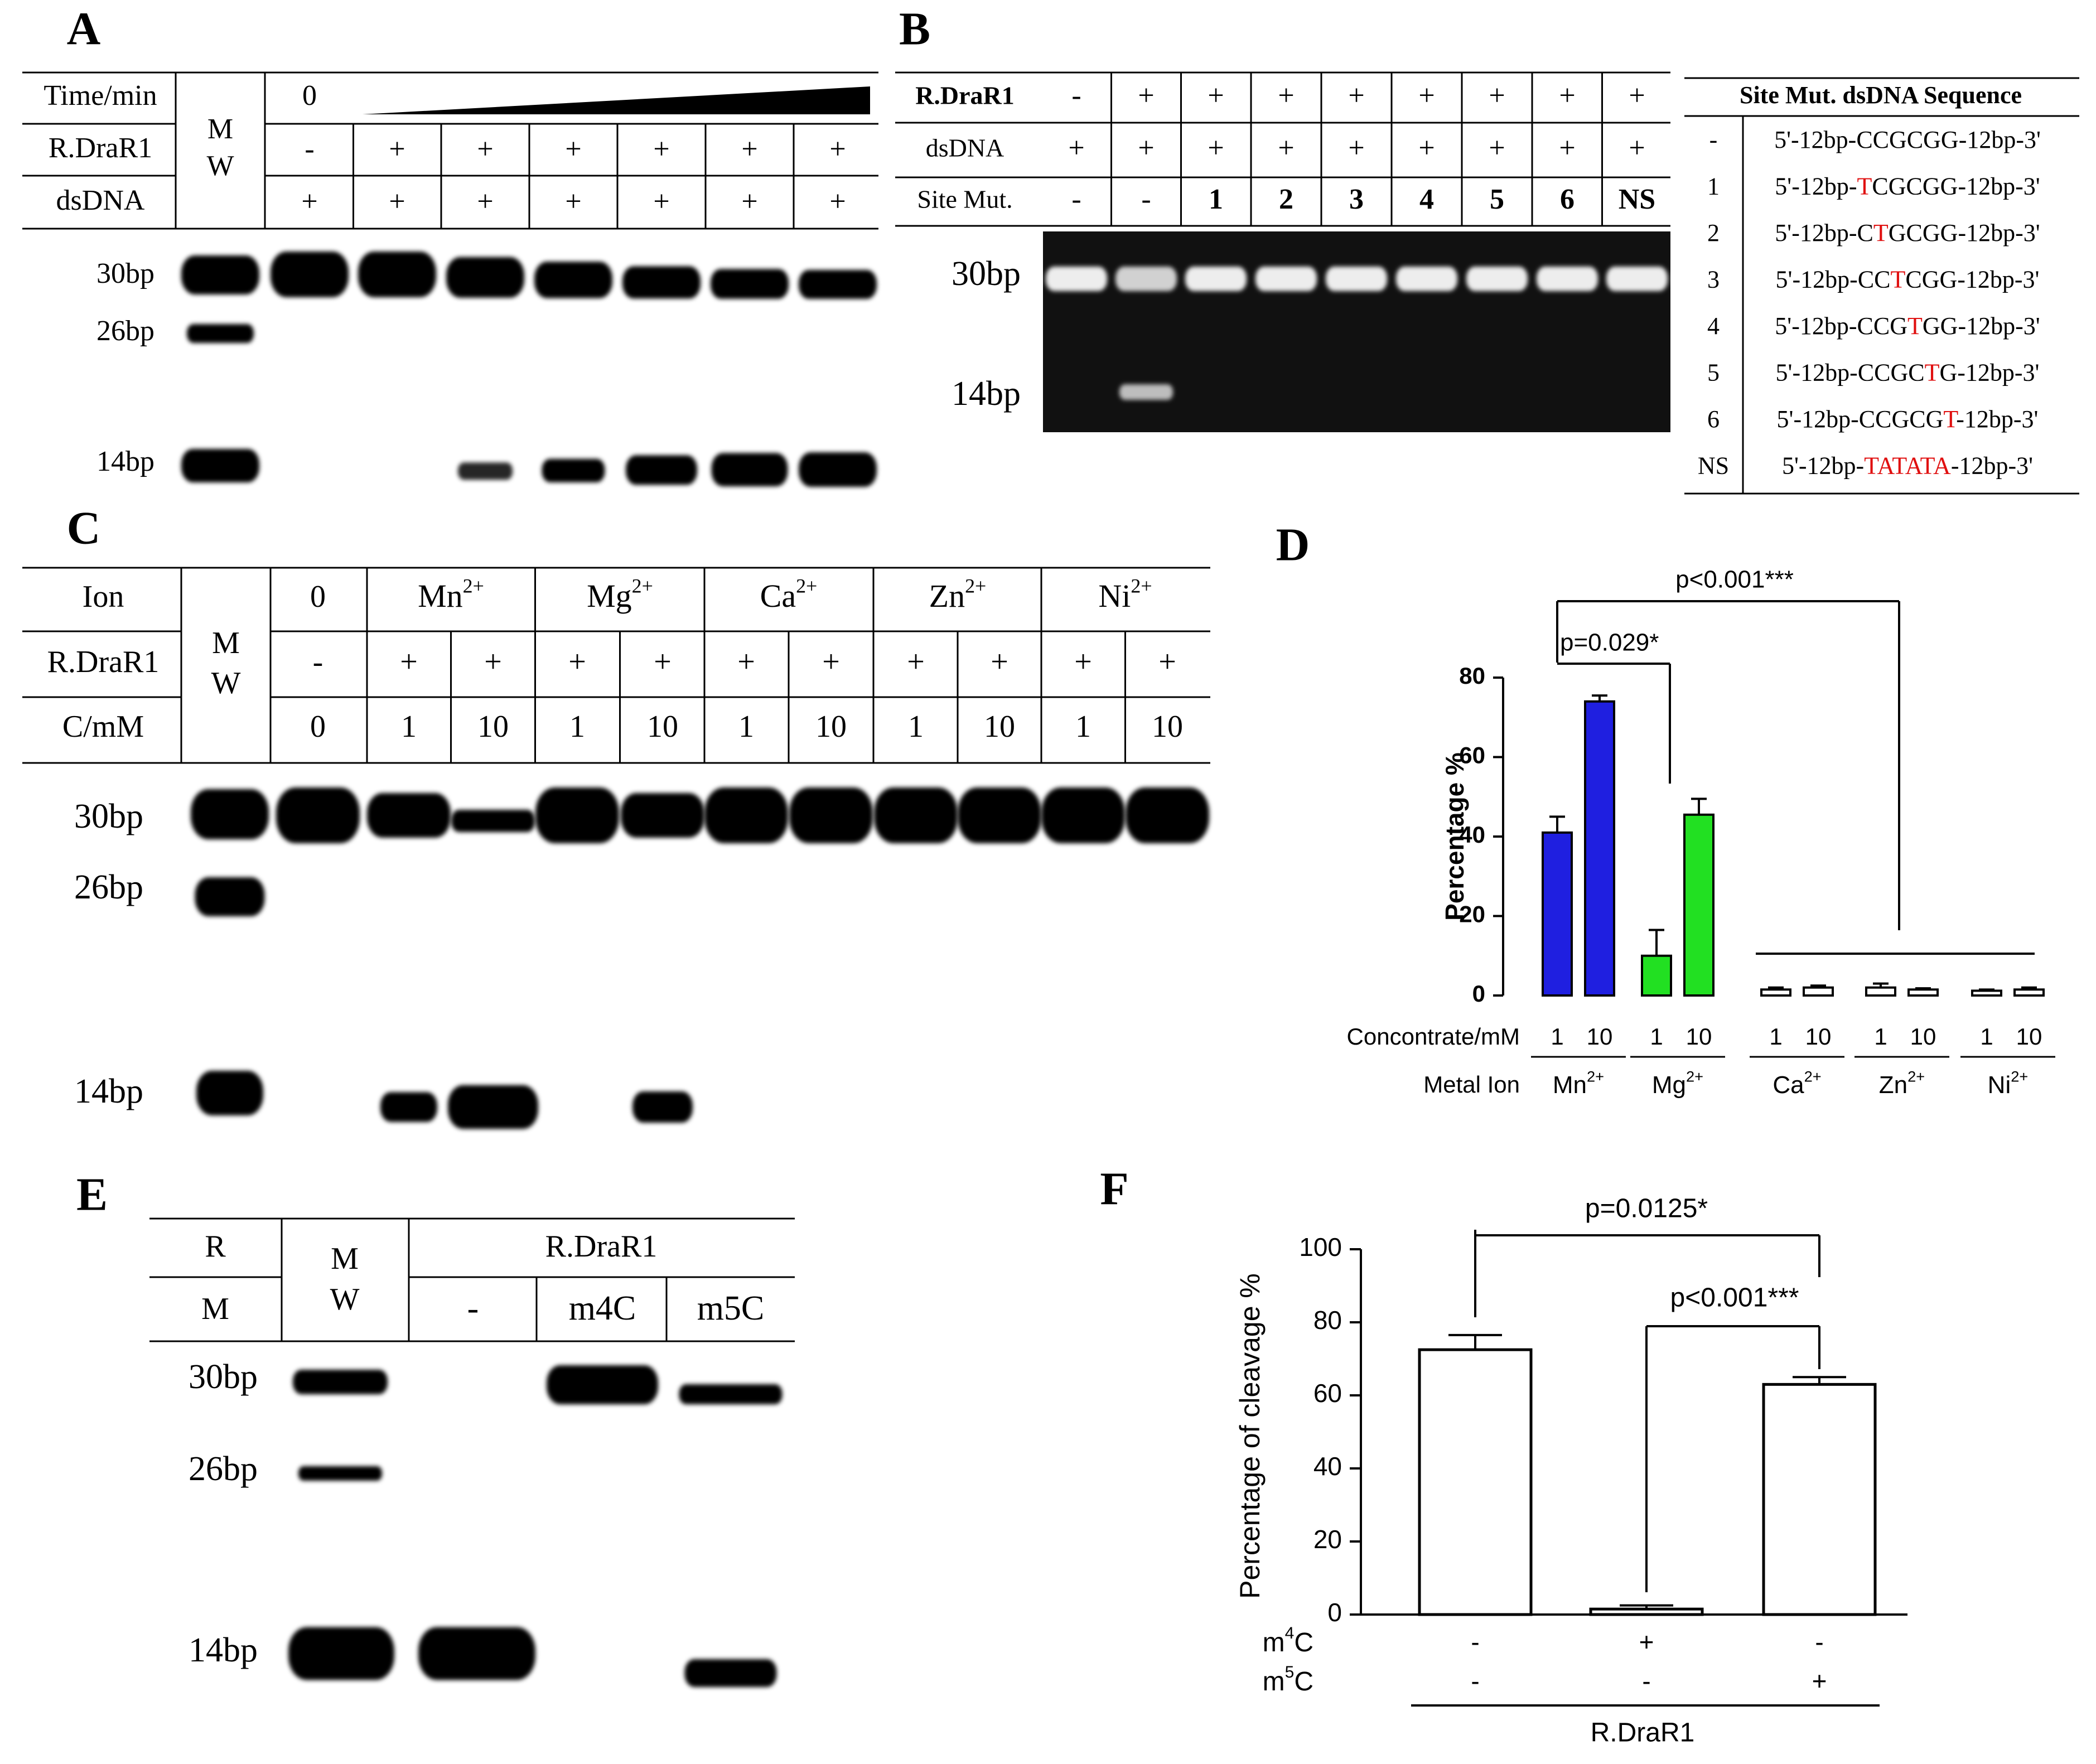 The height and width of the screenshot is (1764, 2096). I want to click on y-tick-label: 60, so click(1472, 755).